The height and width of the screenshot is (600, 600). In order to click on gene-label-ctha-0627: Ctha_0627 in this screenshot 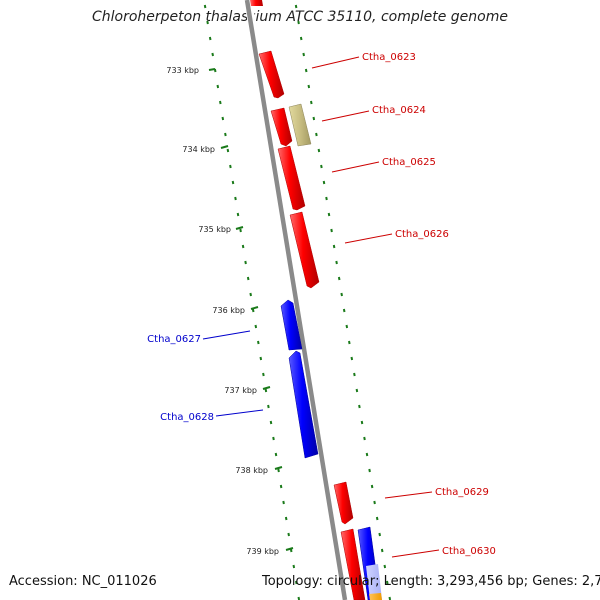, I will do `click(174, 339)`.